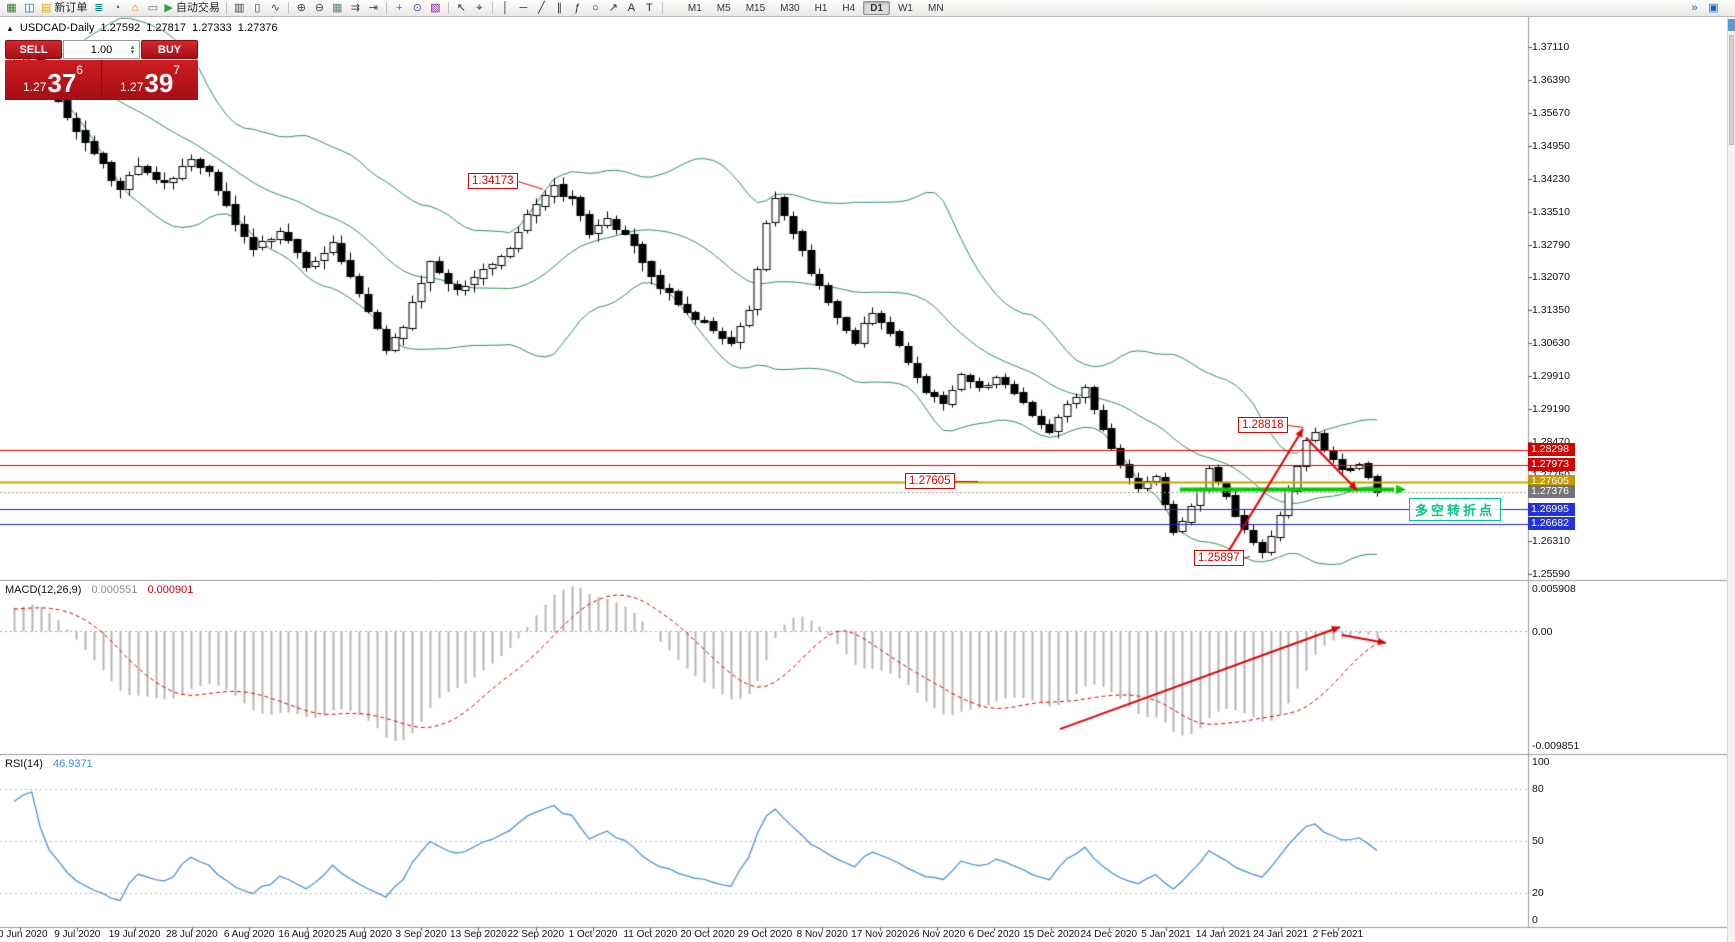 The height and width of the screenshot is (942, 1735). I want to click on buy-price-big: 39, so click(159, 83).